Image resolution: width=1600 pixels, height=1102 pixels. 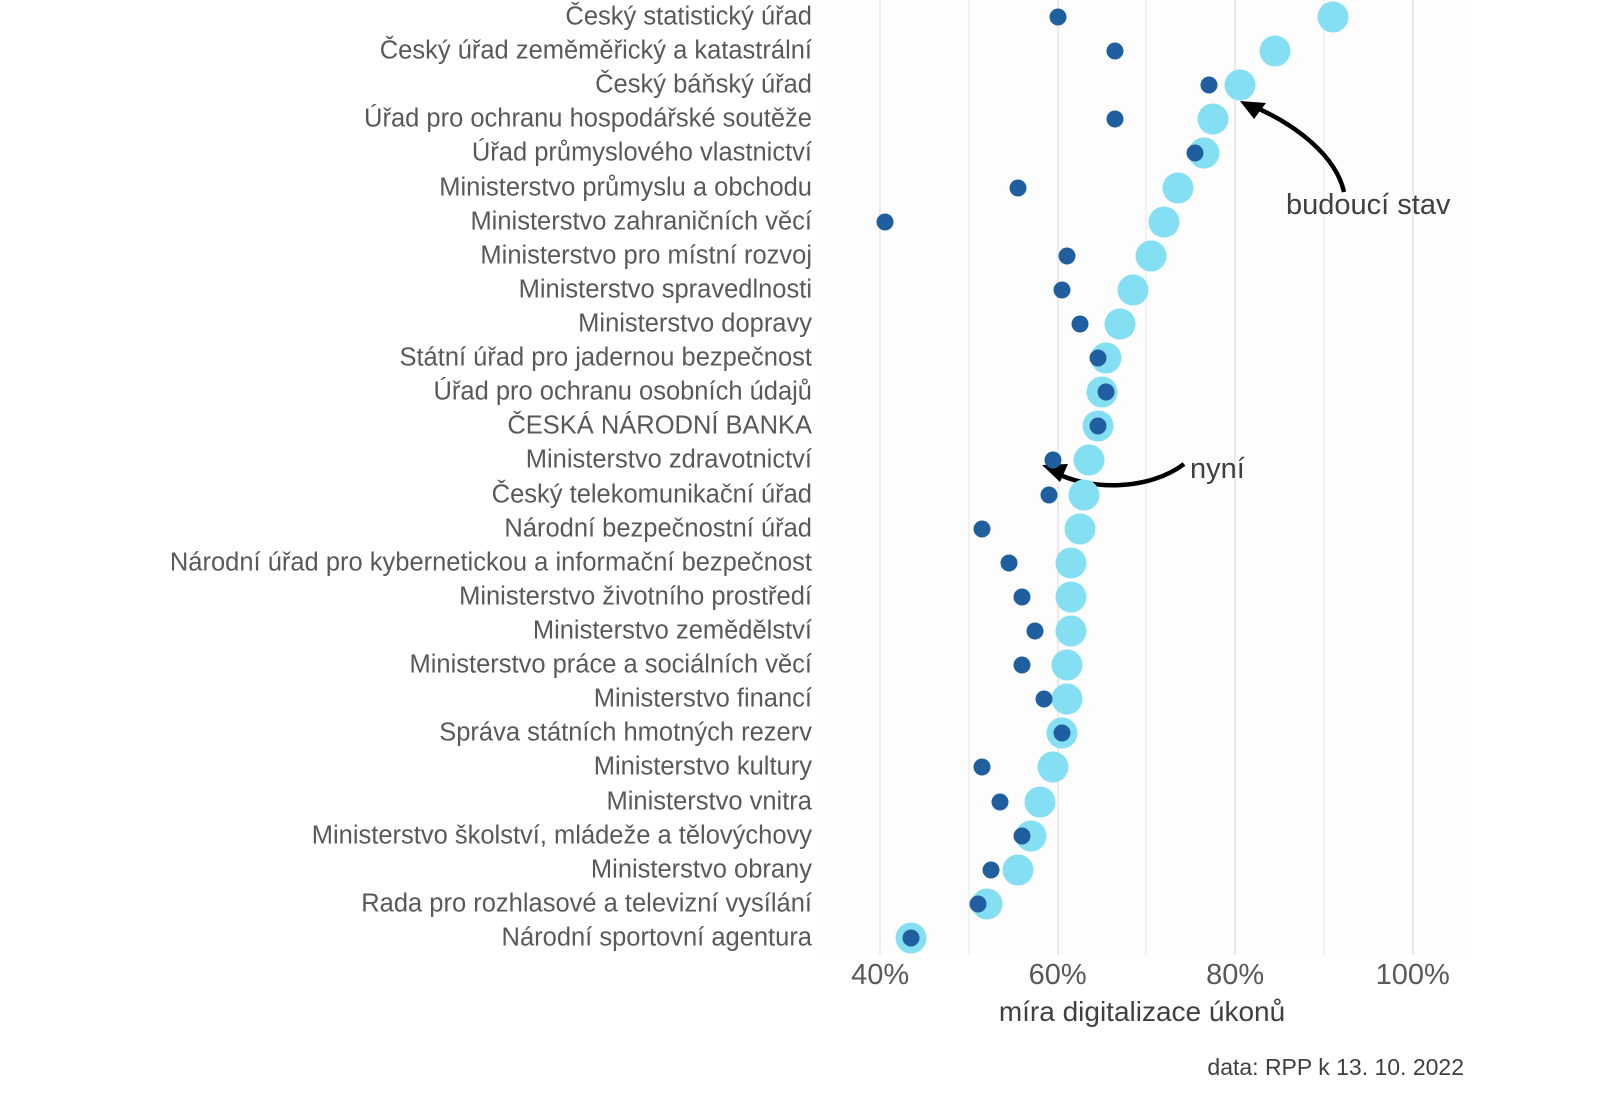 What do you see at coordinates (625, 732) in the screenshot?
I see `category-label: Správa státních hmotných rezerv` at bounding box center [625, 732].